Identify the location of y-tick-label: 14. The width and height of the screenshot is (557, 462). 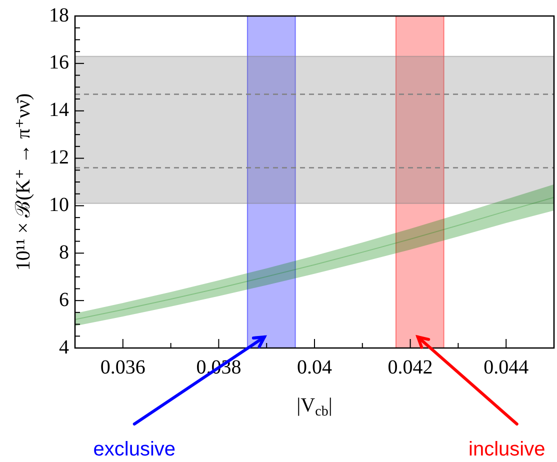
(59, 110).